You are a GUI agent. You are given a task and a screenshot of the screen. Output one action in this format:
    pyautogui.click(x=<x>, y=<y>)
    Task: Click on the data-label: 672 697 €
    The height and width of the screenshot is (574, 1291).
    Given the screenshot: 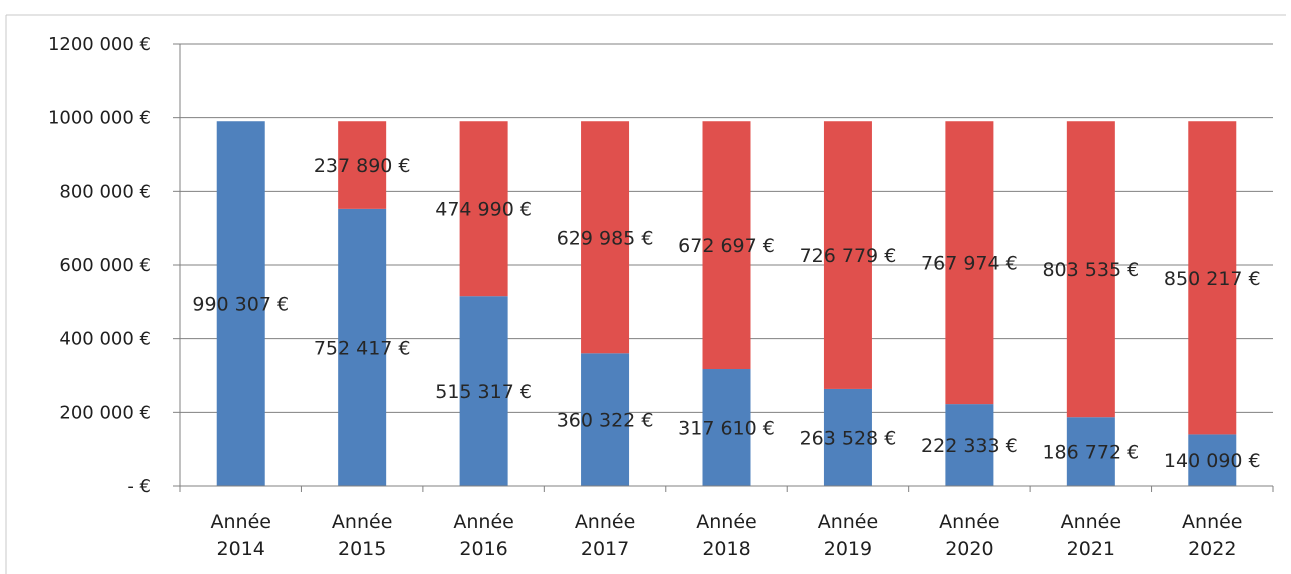 What is the action you would take?
    pyautogui.click(x=726, y=246)
    